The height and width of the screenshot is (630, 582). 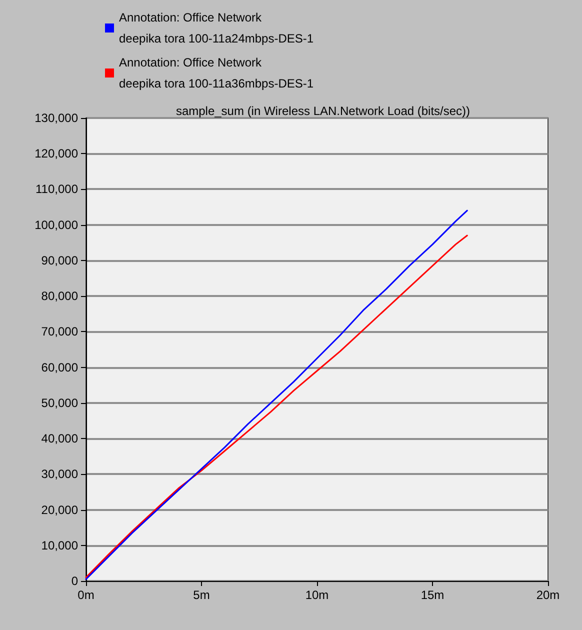 I want to click on y-tick-label: 20,000, so click(x=59, y=509).